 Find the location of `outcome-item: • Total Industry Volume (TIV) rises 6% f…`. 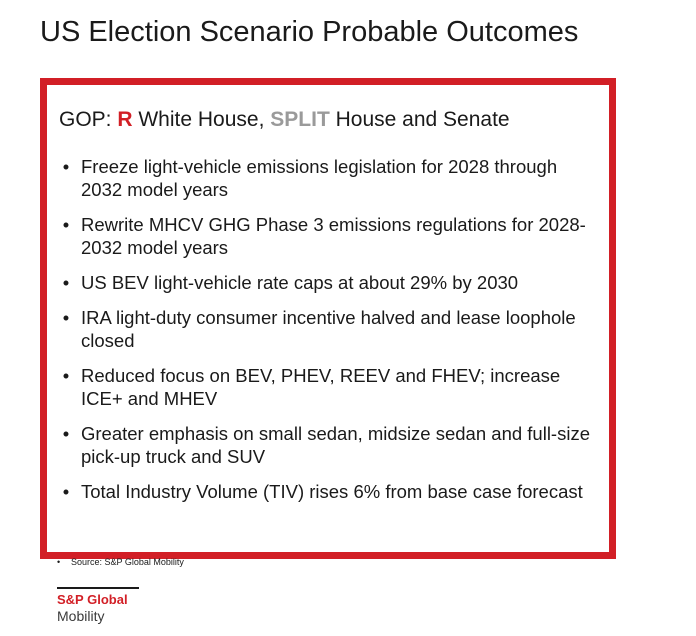

outcome-item: • Total Industry Volume (TIV) rises 6% f… is located at coordinates (328, 491).